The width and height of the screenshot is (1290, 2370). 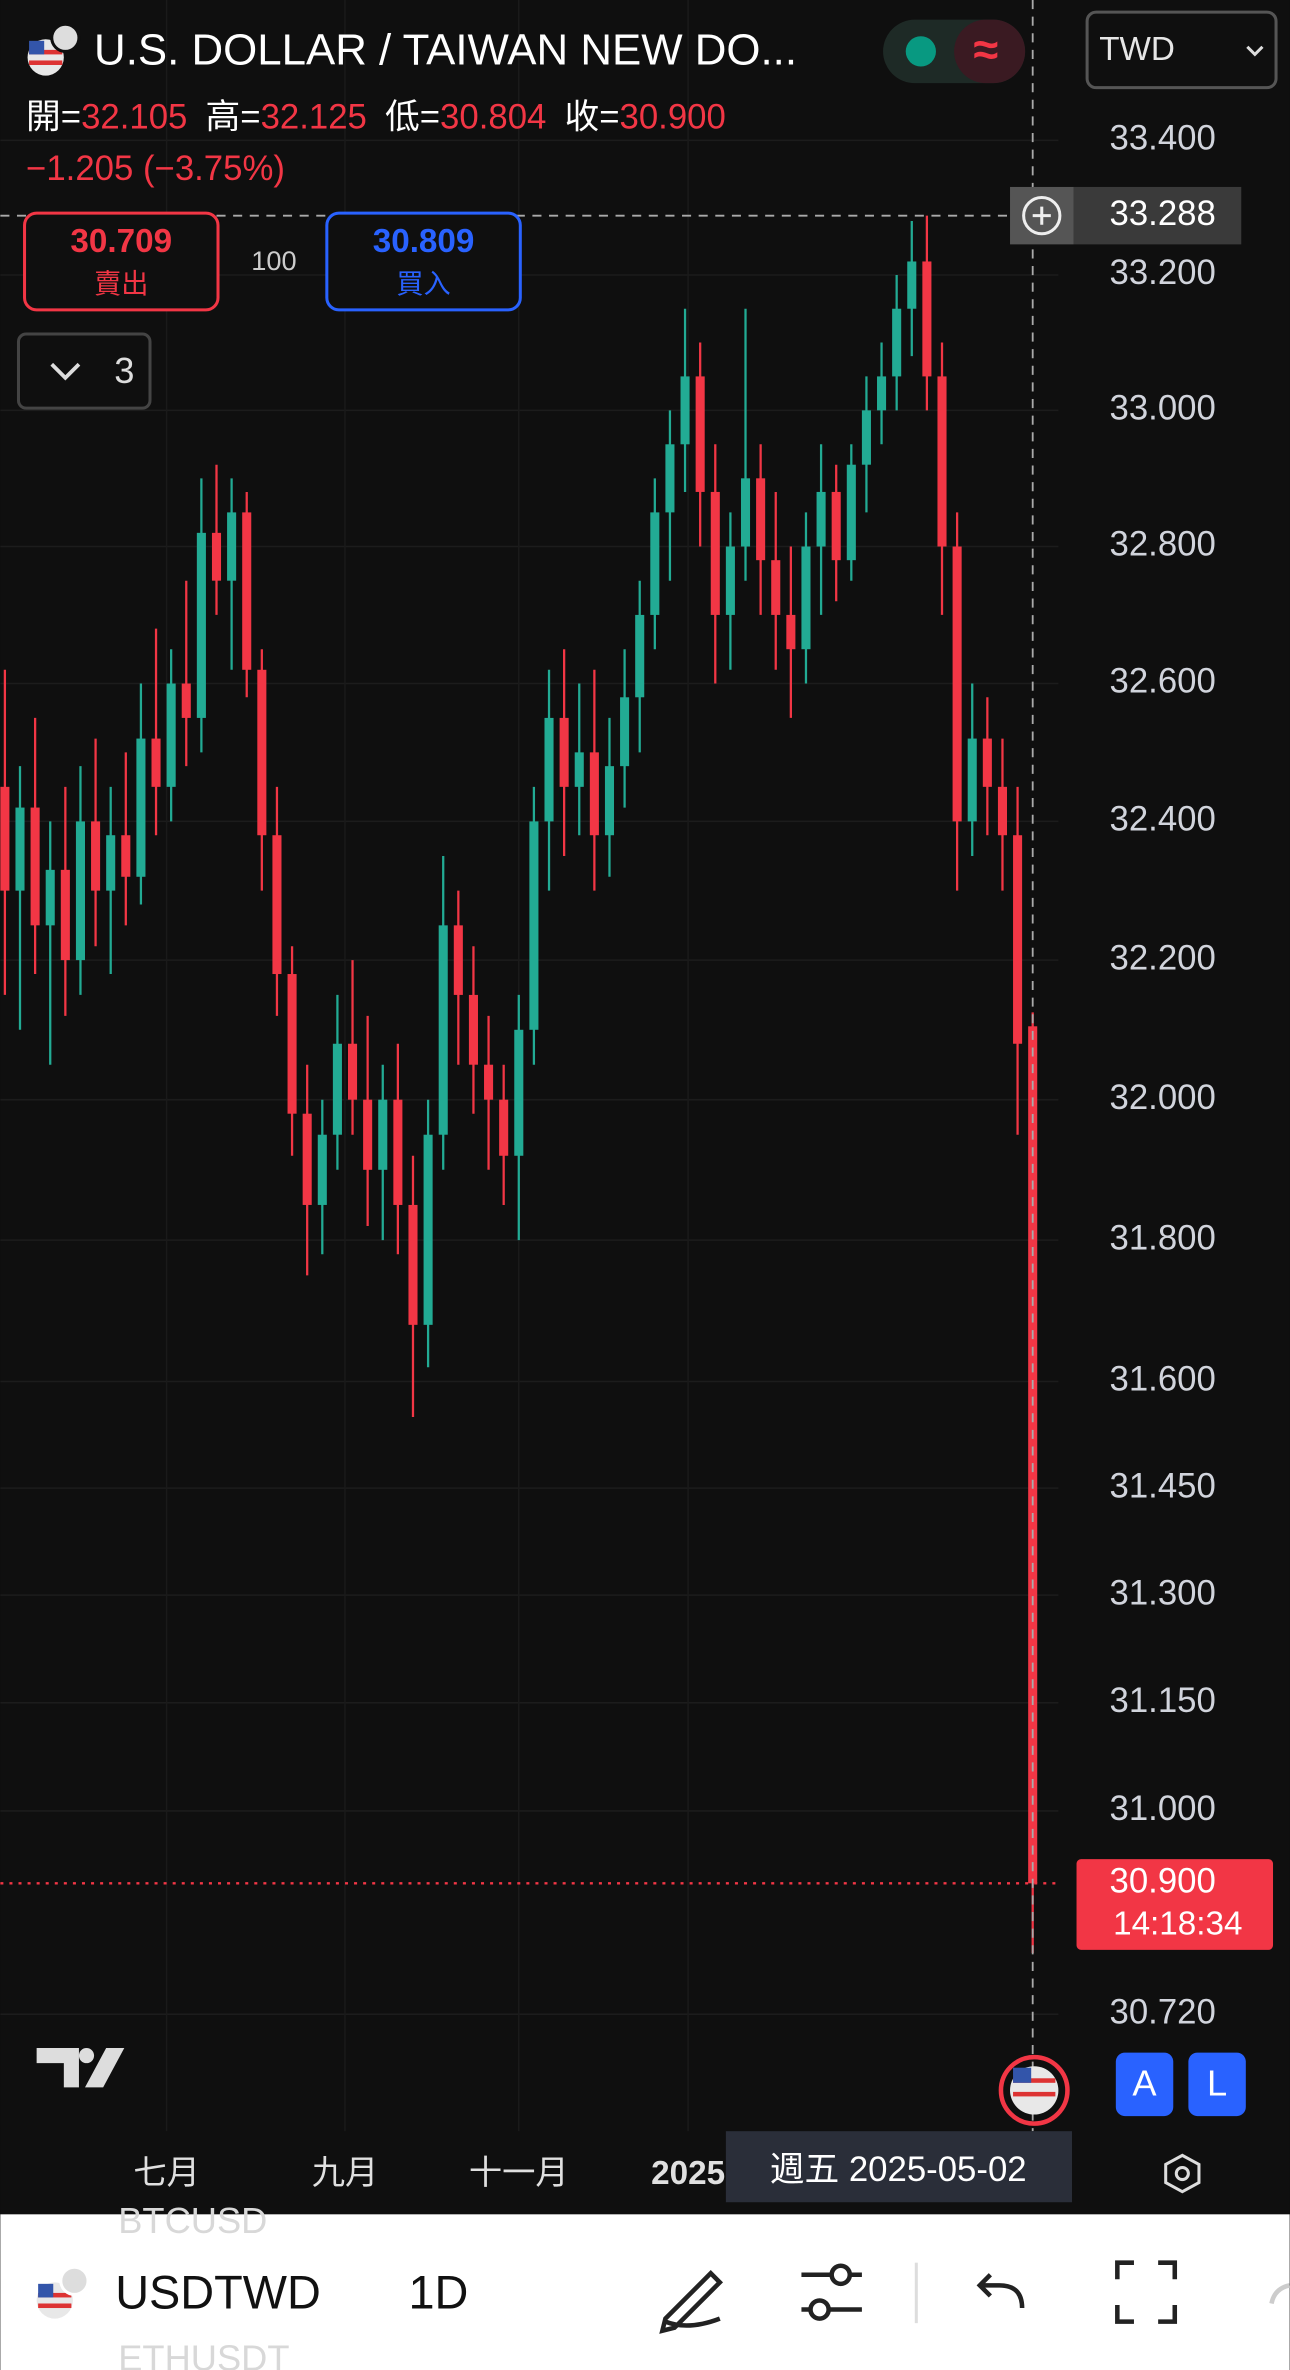 What do you see at coordinates (1137, 49) in the screenshot?
I see `currency-label: TWD` at bounding box center [1137, 49].